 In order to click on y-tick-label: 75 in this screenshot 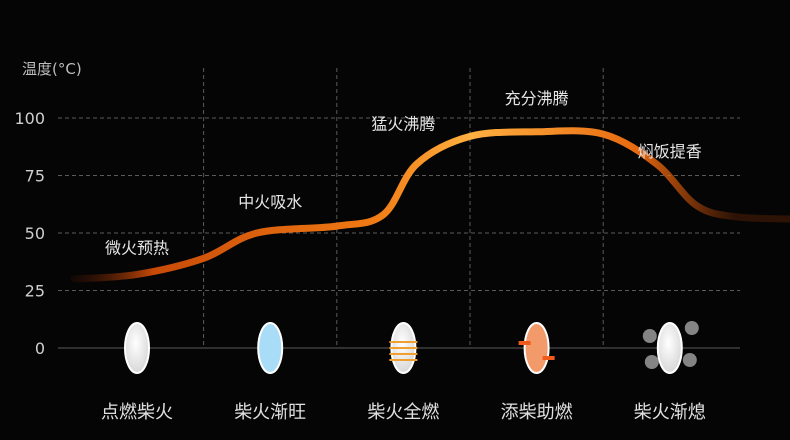, I will do `click(35, 176)`.